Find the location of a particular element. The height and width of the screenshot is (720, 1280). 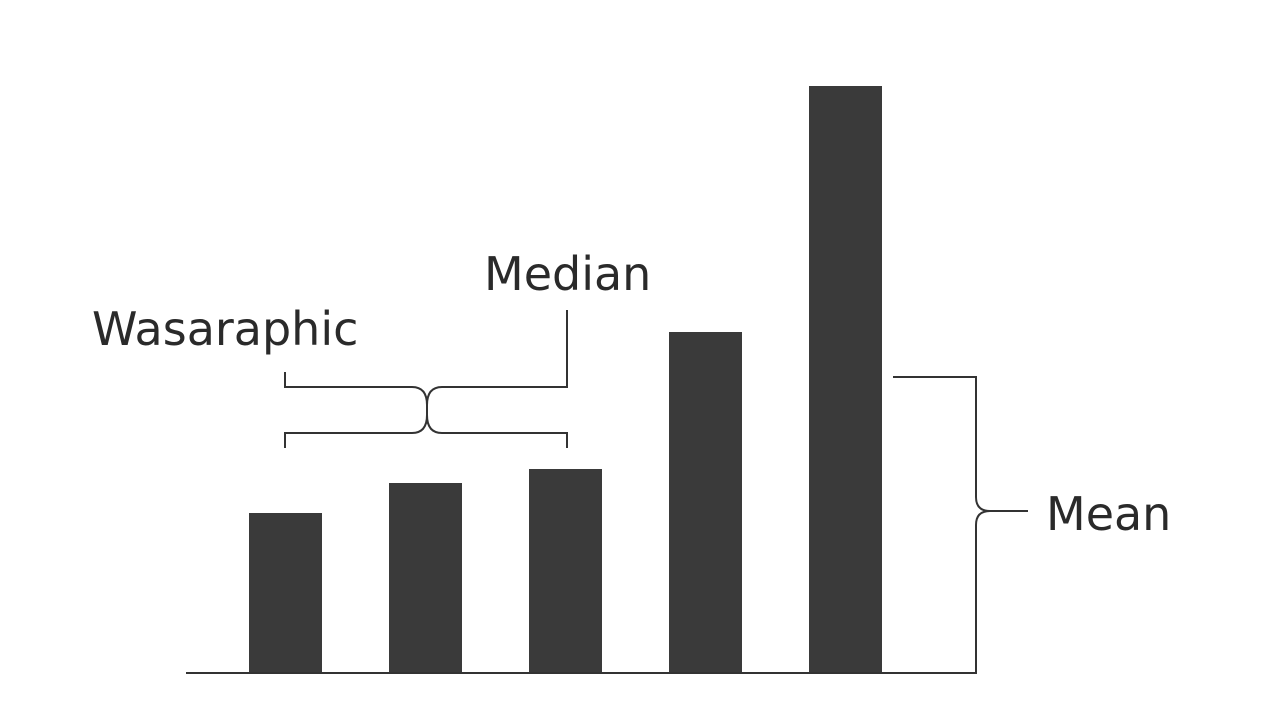

annotation: Mean is located at coordinates (1108, 514).